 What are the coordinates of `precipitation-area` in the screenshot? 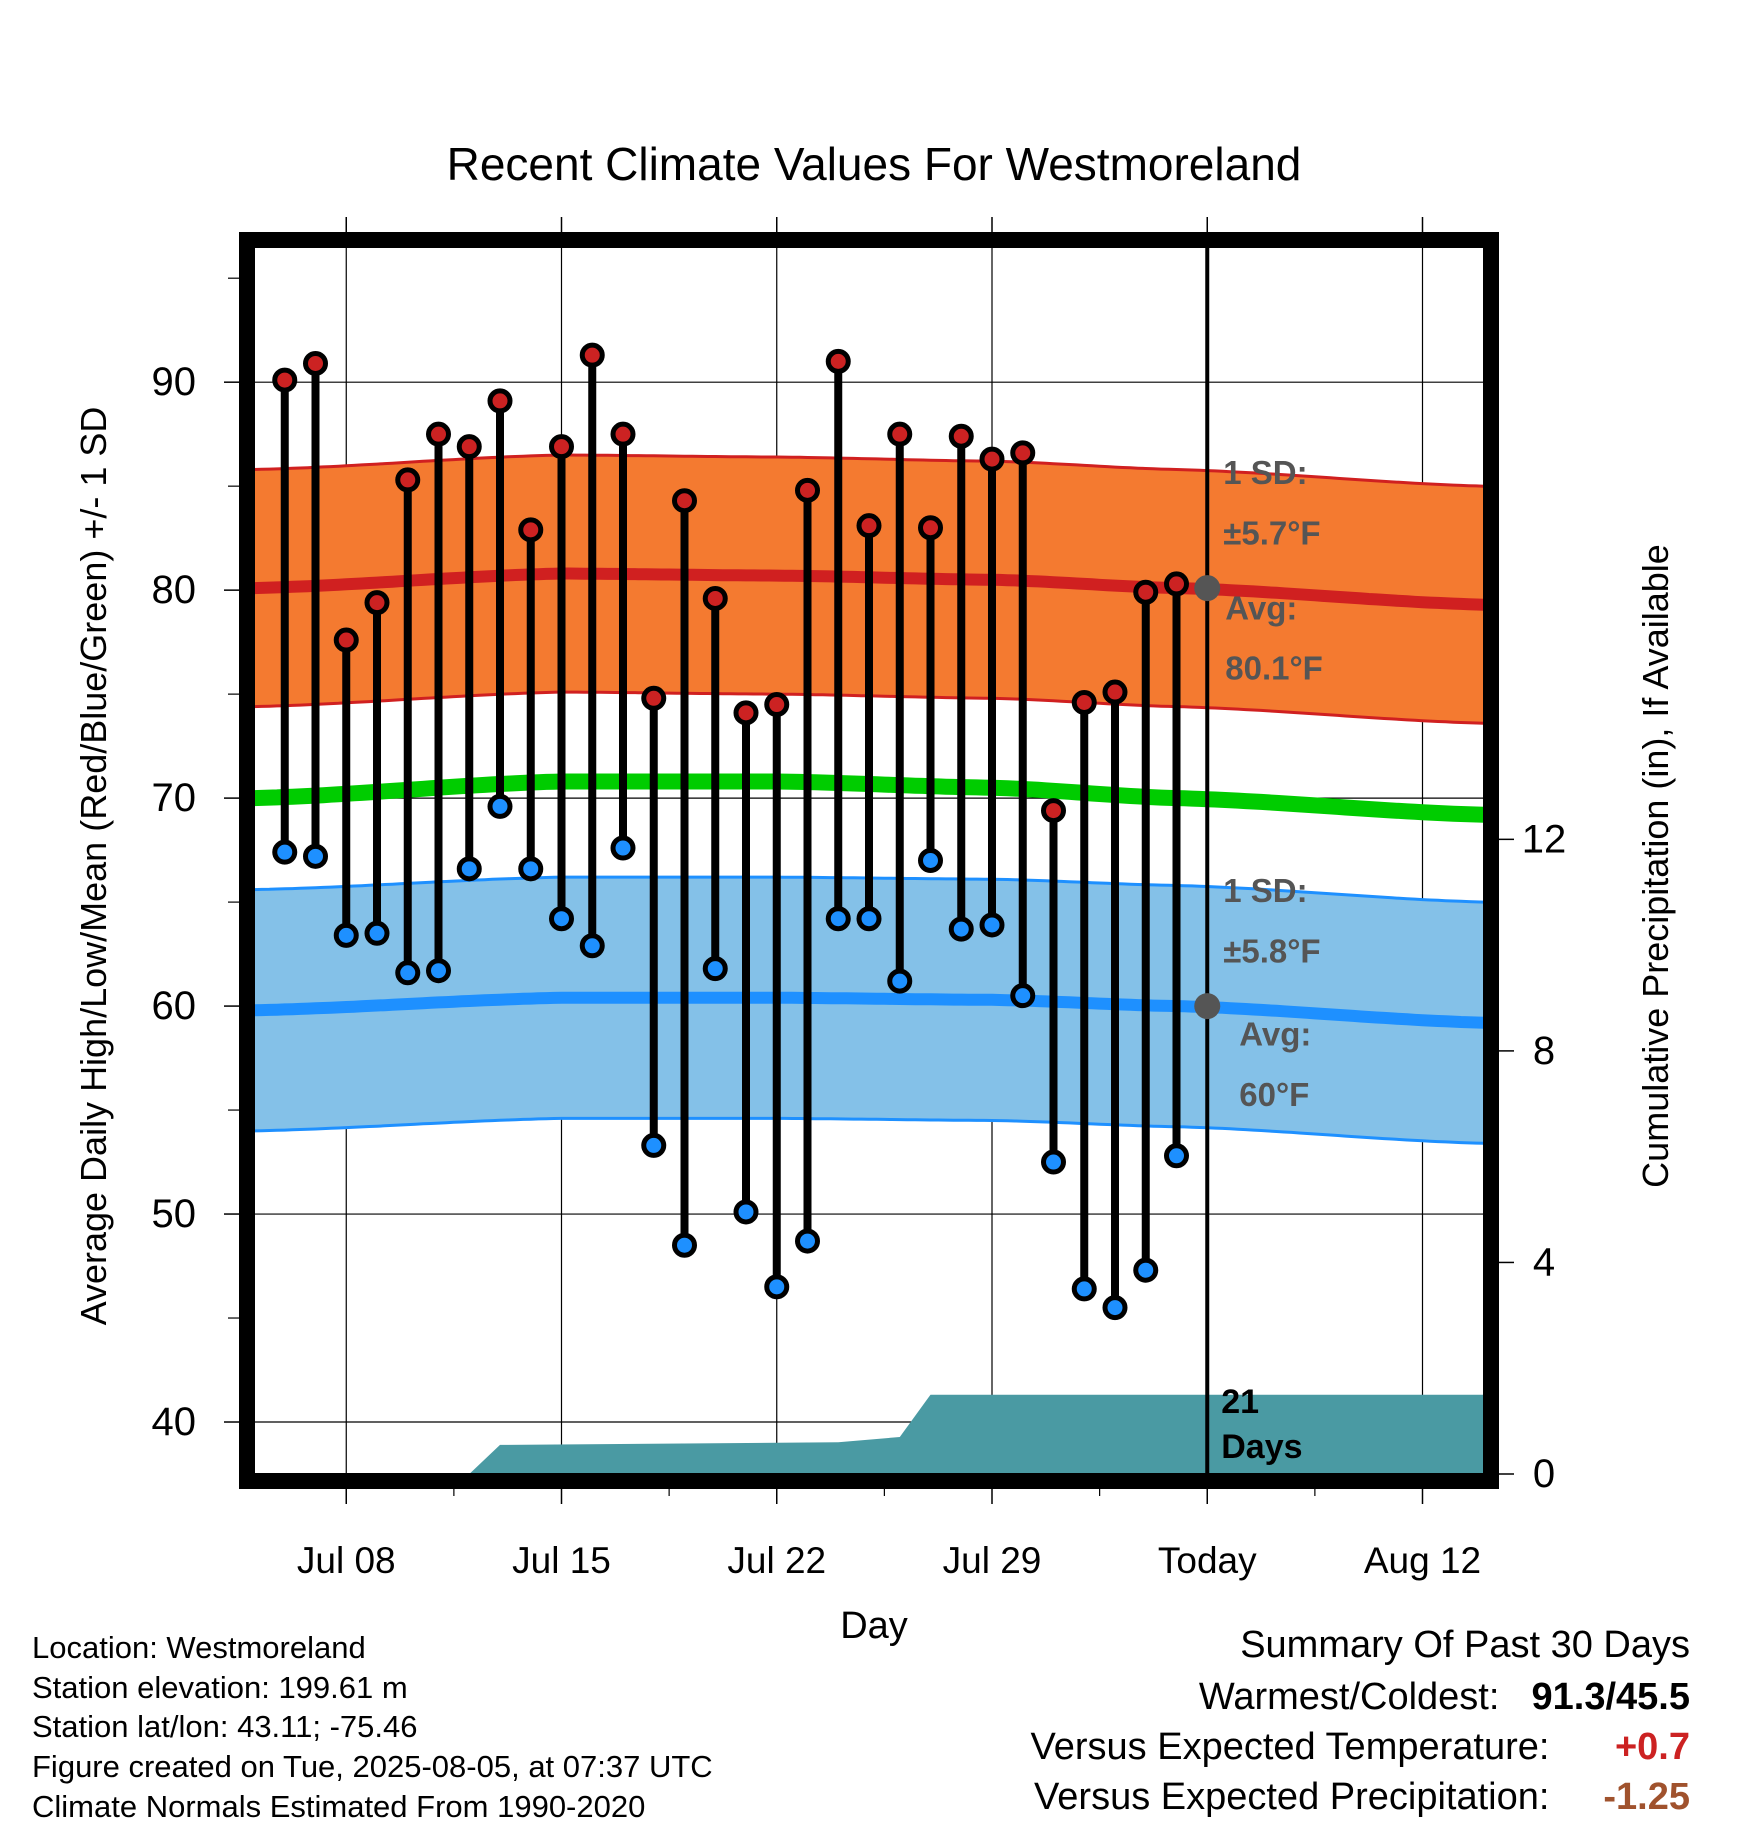 It's located at (869, 1434).